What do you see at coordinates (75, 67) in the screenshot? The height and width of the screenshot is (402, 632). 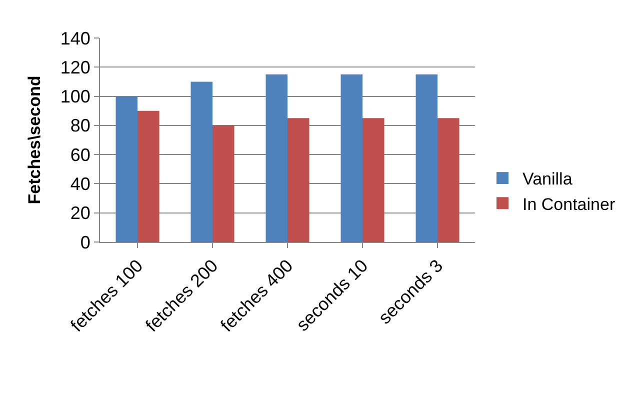 I see `y-tick-label: 120` at bounding box center [75, 67].